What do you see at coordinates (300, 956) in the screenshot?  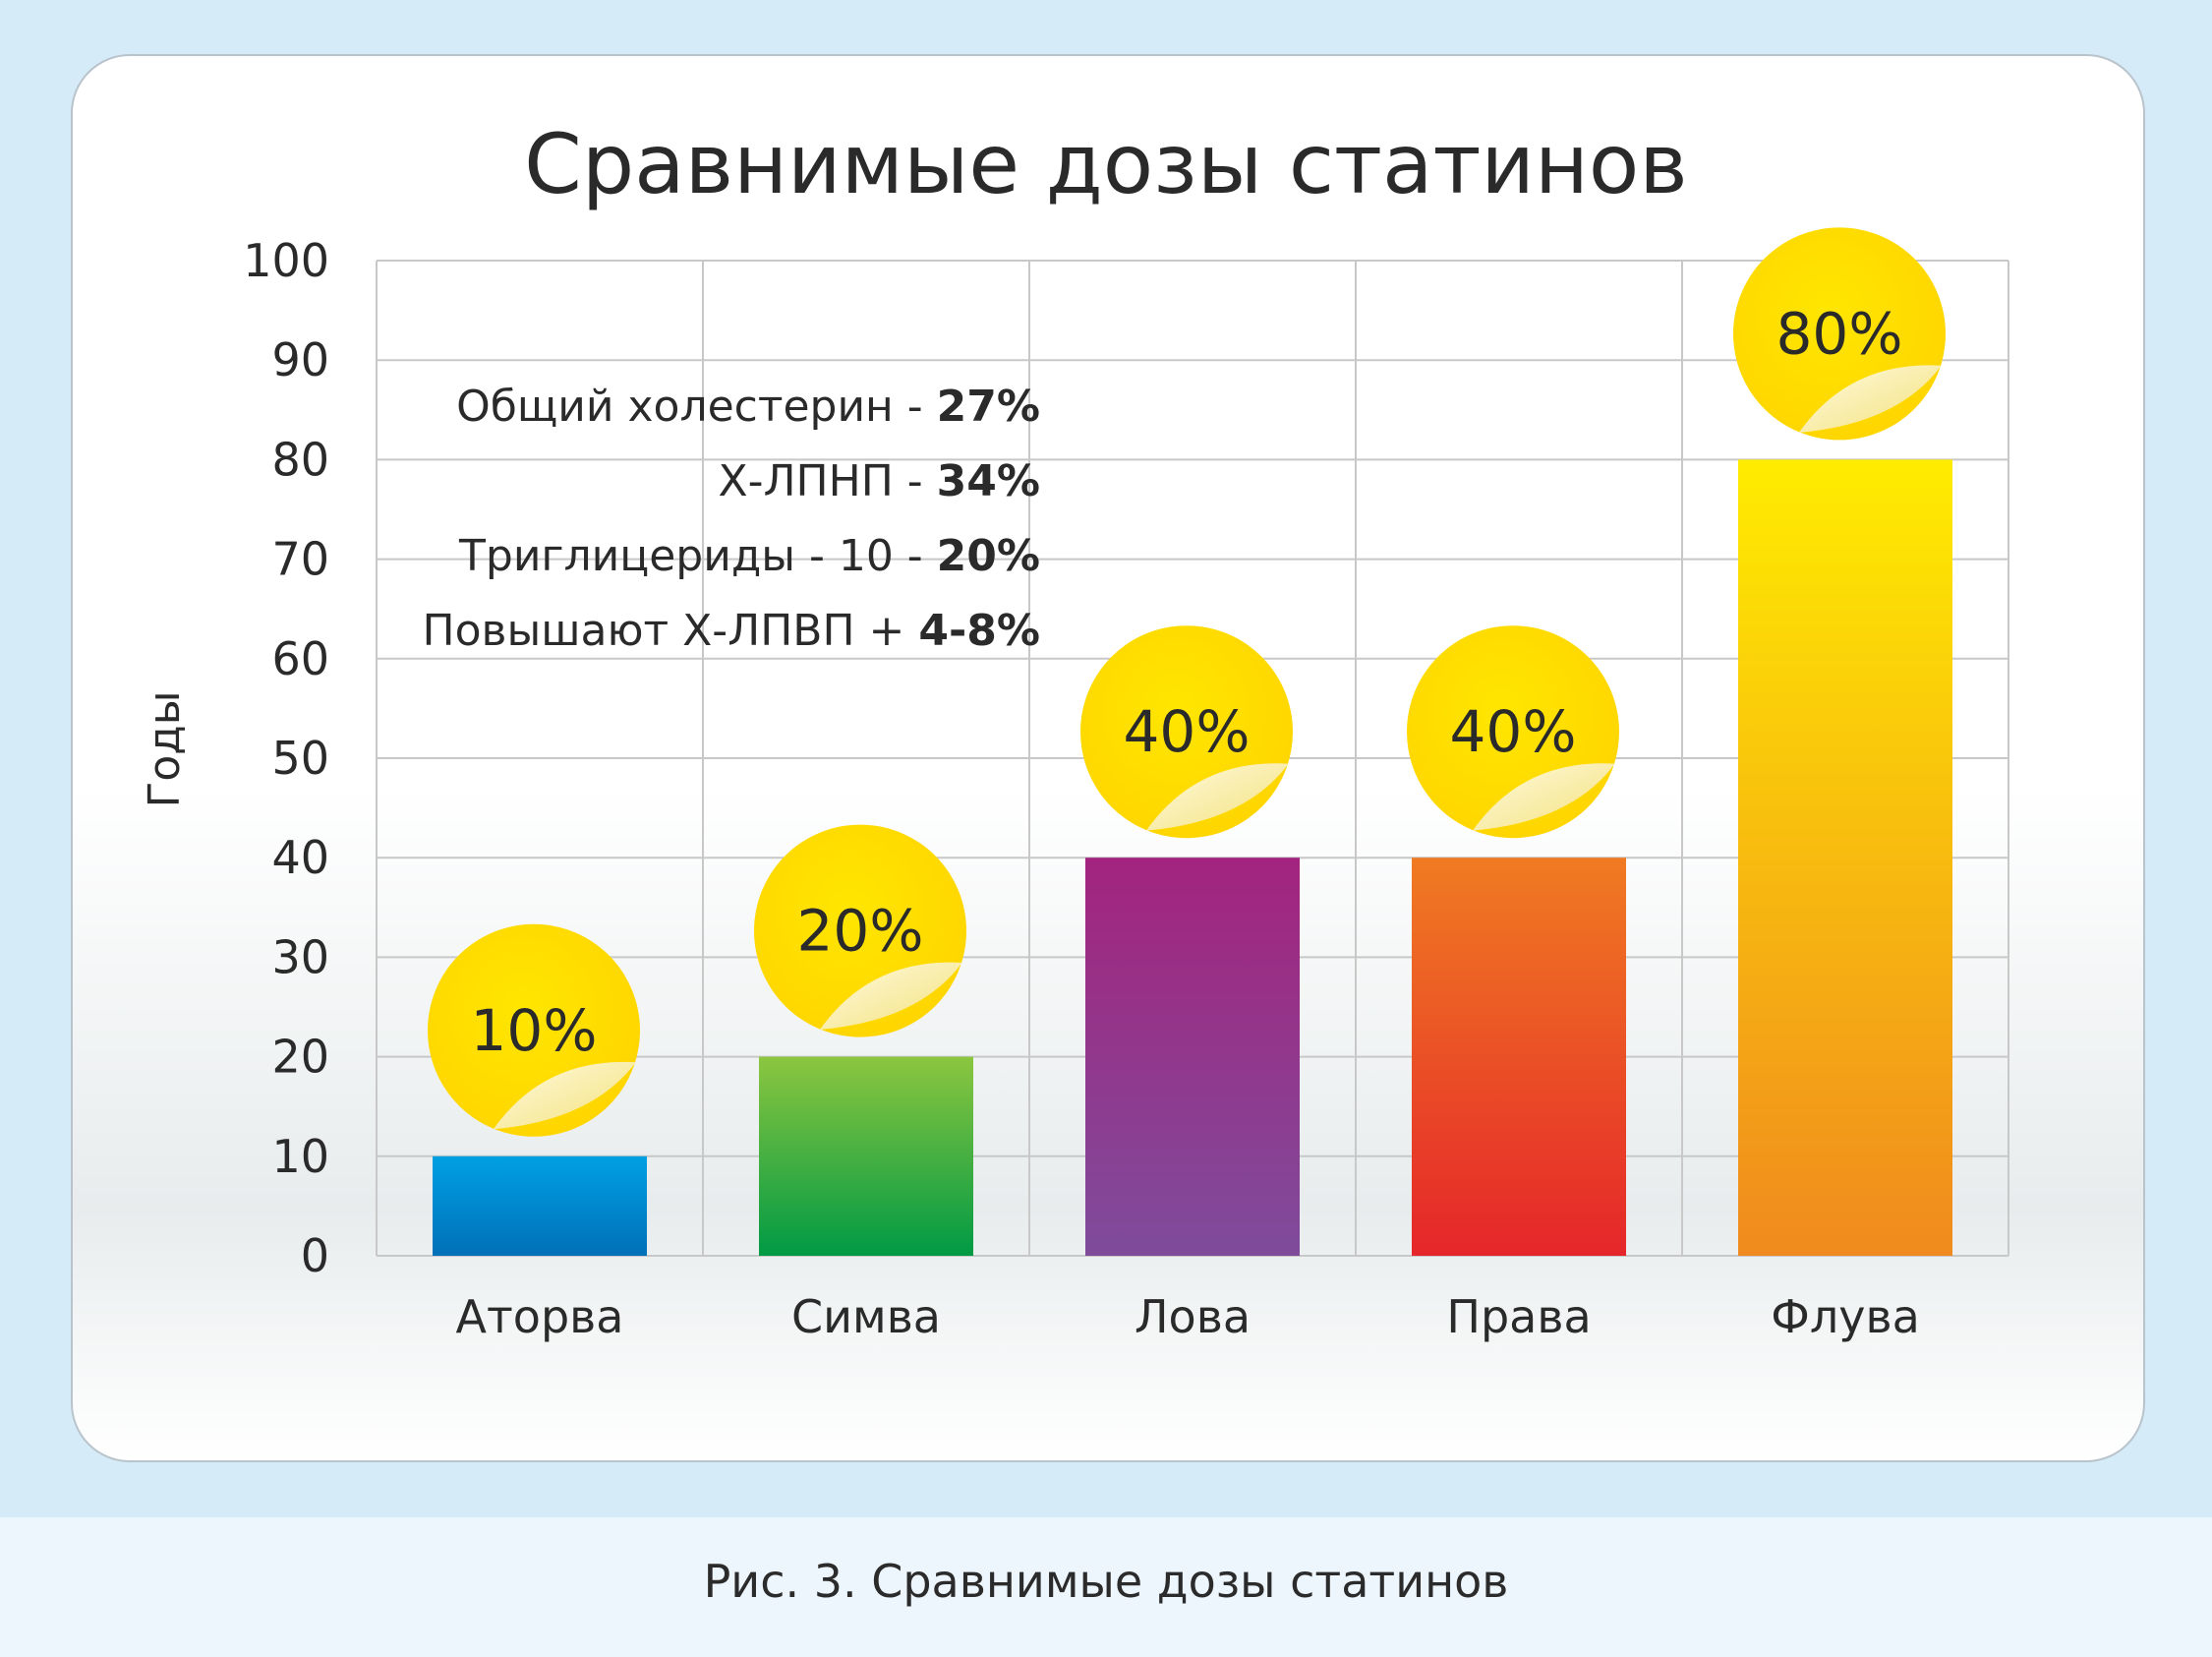 I see `y-tick-label: 30` at bounding box center [300, 956].